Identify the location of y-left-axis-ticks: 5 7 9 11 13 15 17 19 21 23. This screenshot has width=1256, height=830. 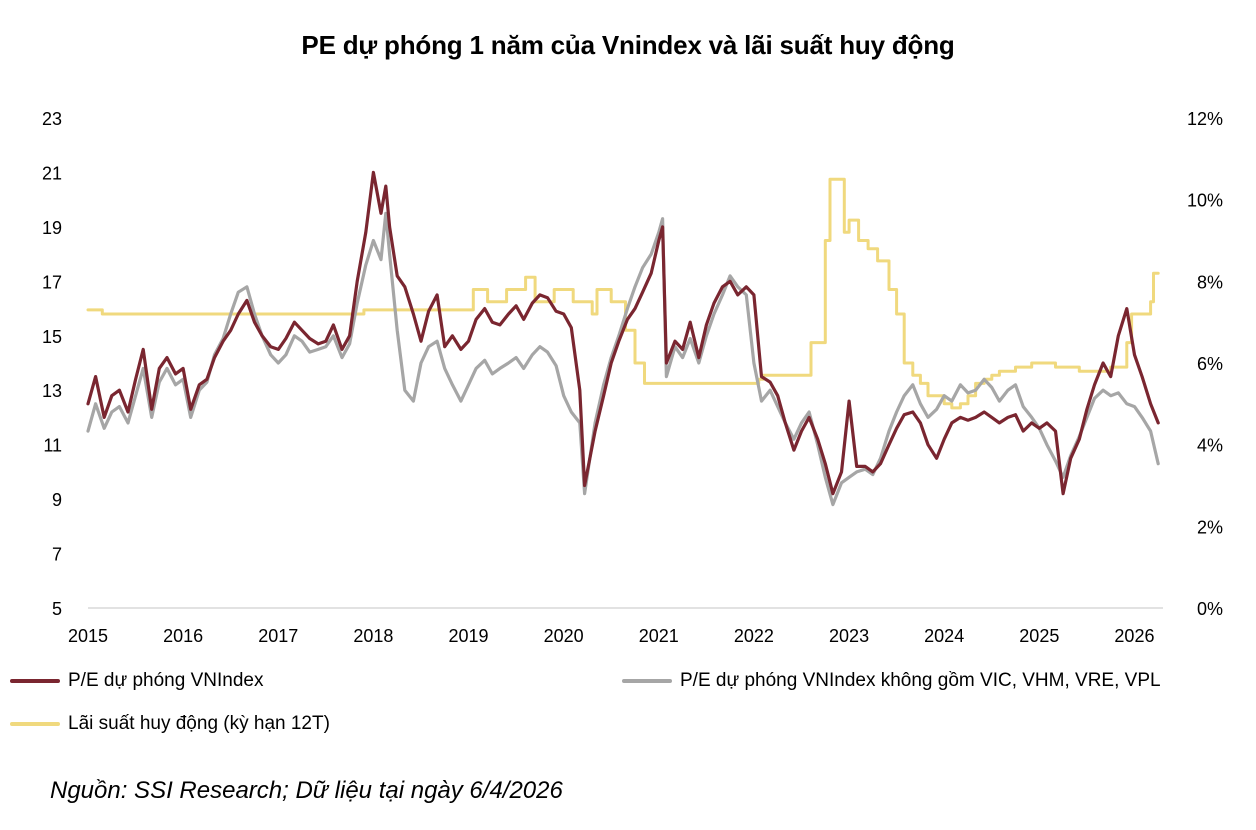
(52, 364).